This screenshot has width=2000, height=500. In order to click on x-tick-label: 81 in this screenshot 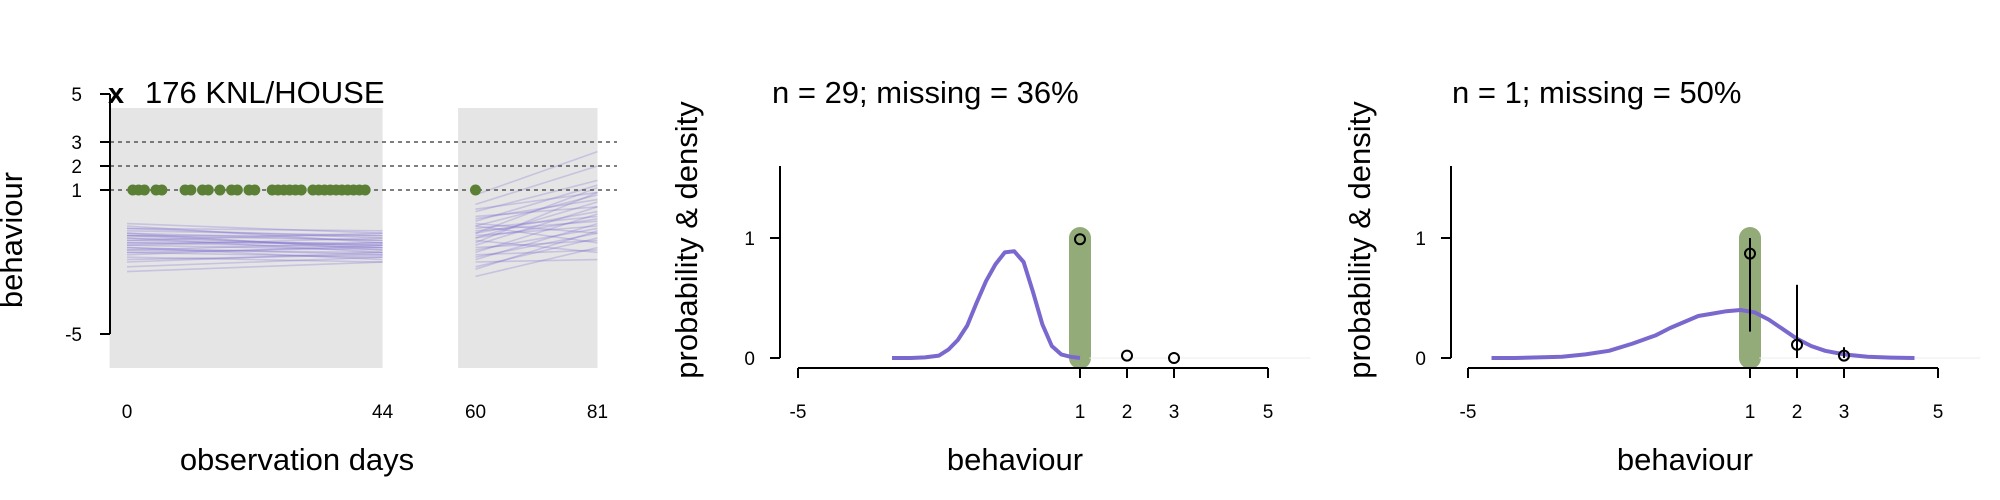, I will do `click(597, 412)`.